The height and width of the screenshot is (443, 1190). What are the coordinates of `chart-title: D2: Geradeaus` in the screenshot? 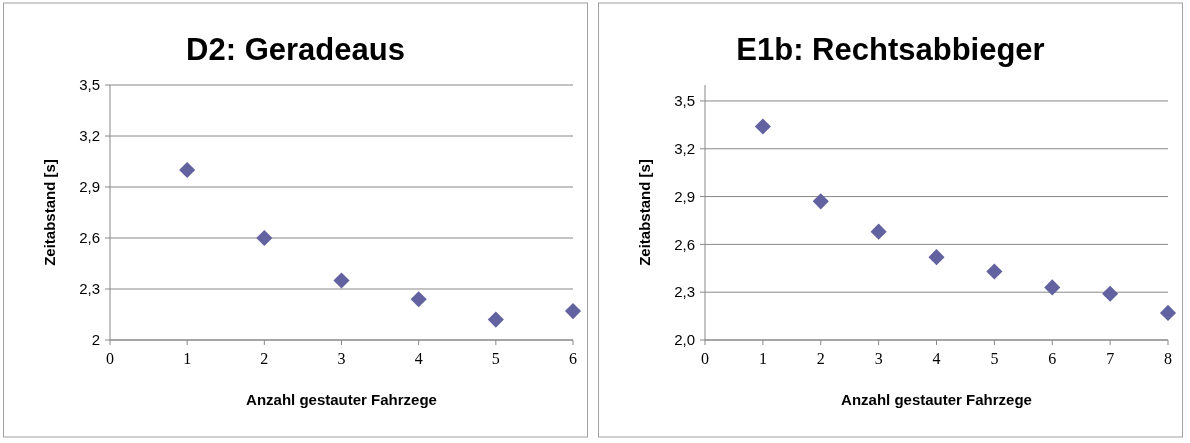 It's located at (295, 49).